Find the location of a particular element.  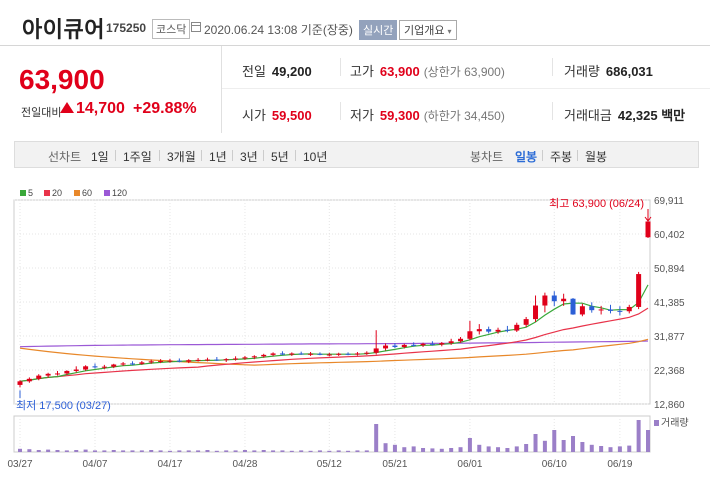

volume-legend-label: 거래량 is located at coordinates (675, 423).